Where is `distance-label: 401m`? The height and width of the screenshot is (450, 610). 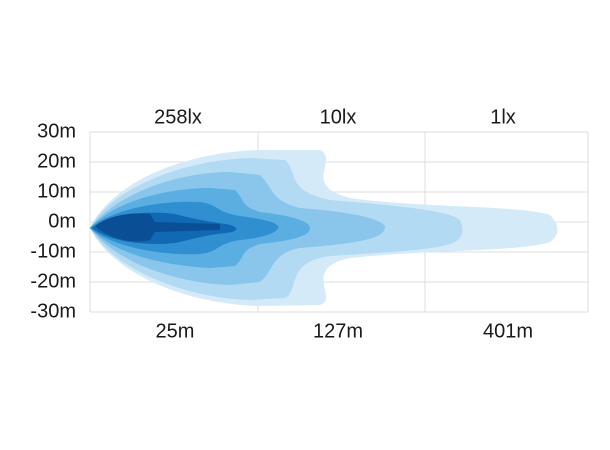
distance-label: 401m is located at coordinates (508, 331).